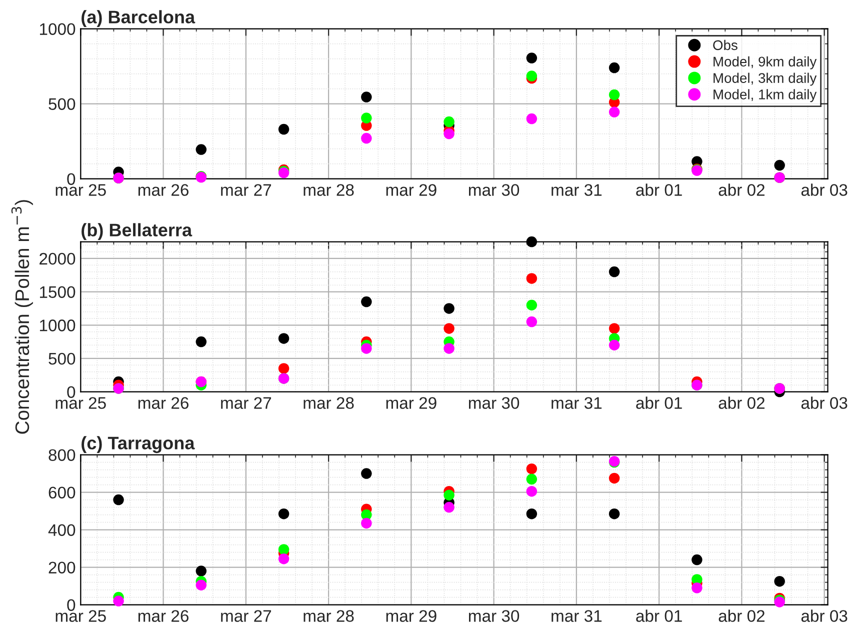 This screenshot has width=849, height=640. I want to click on y-tick-label: 600, so click(62, 492).